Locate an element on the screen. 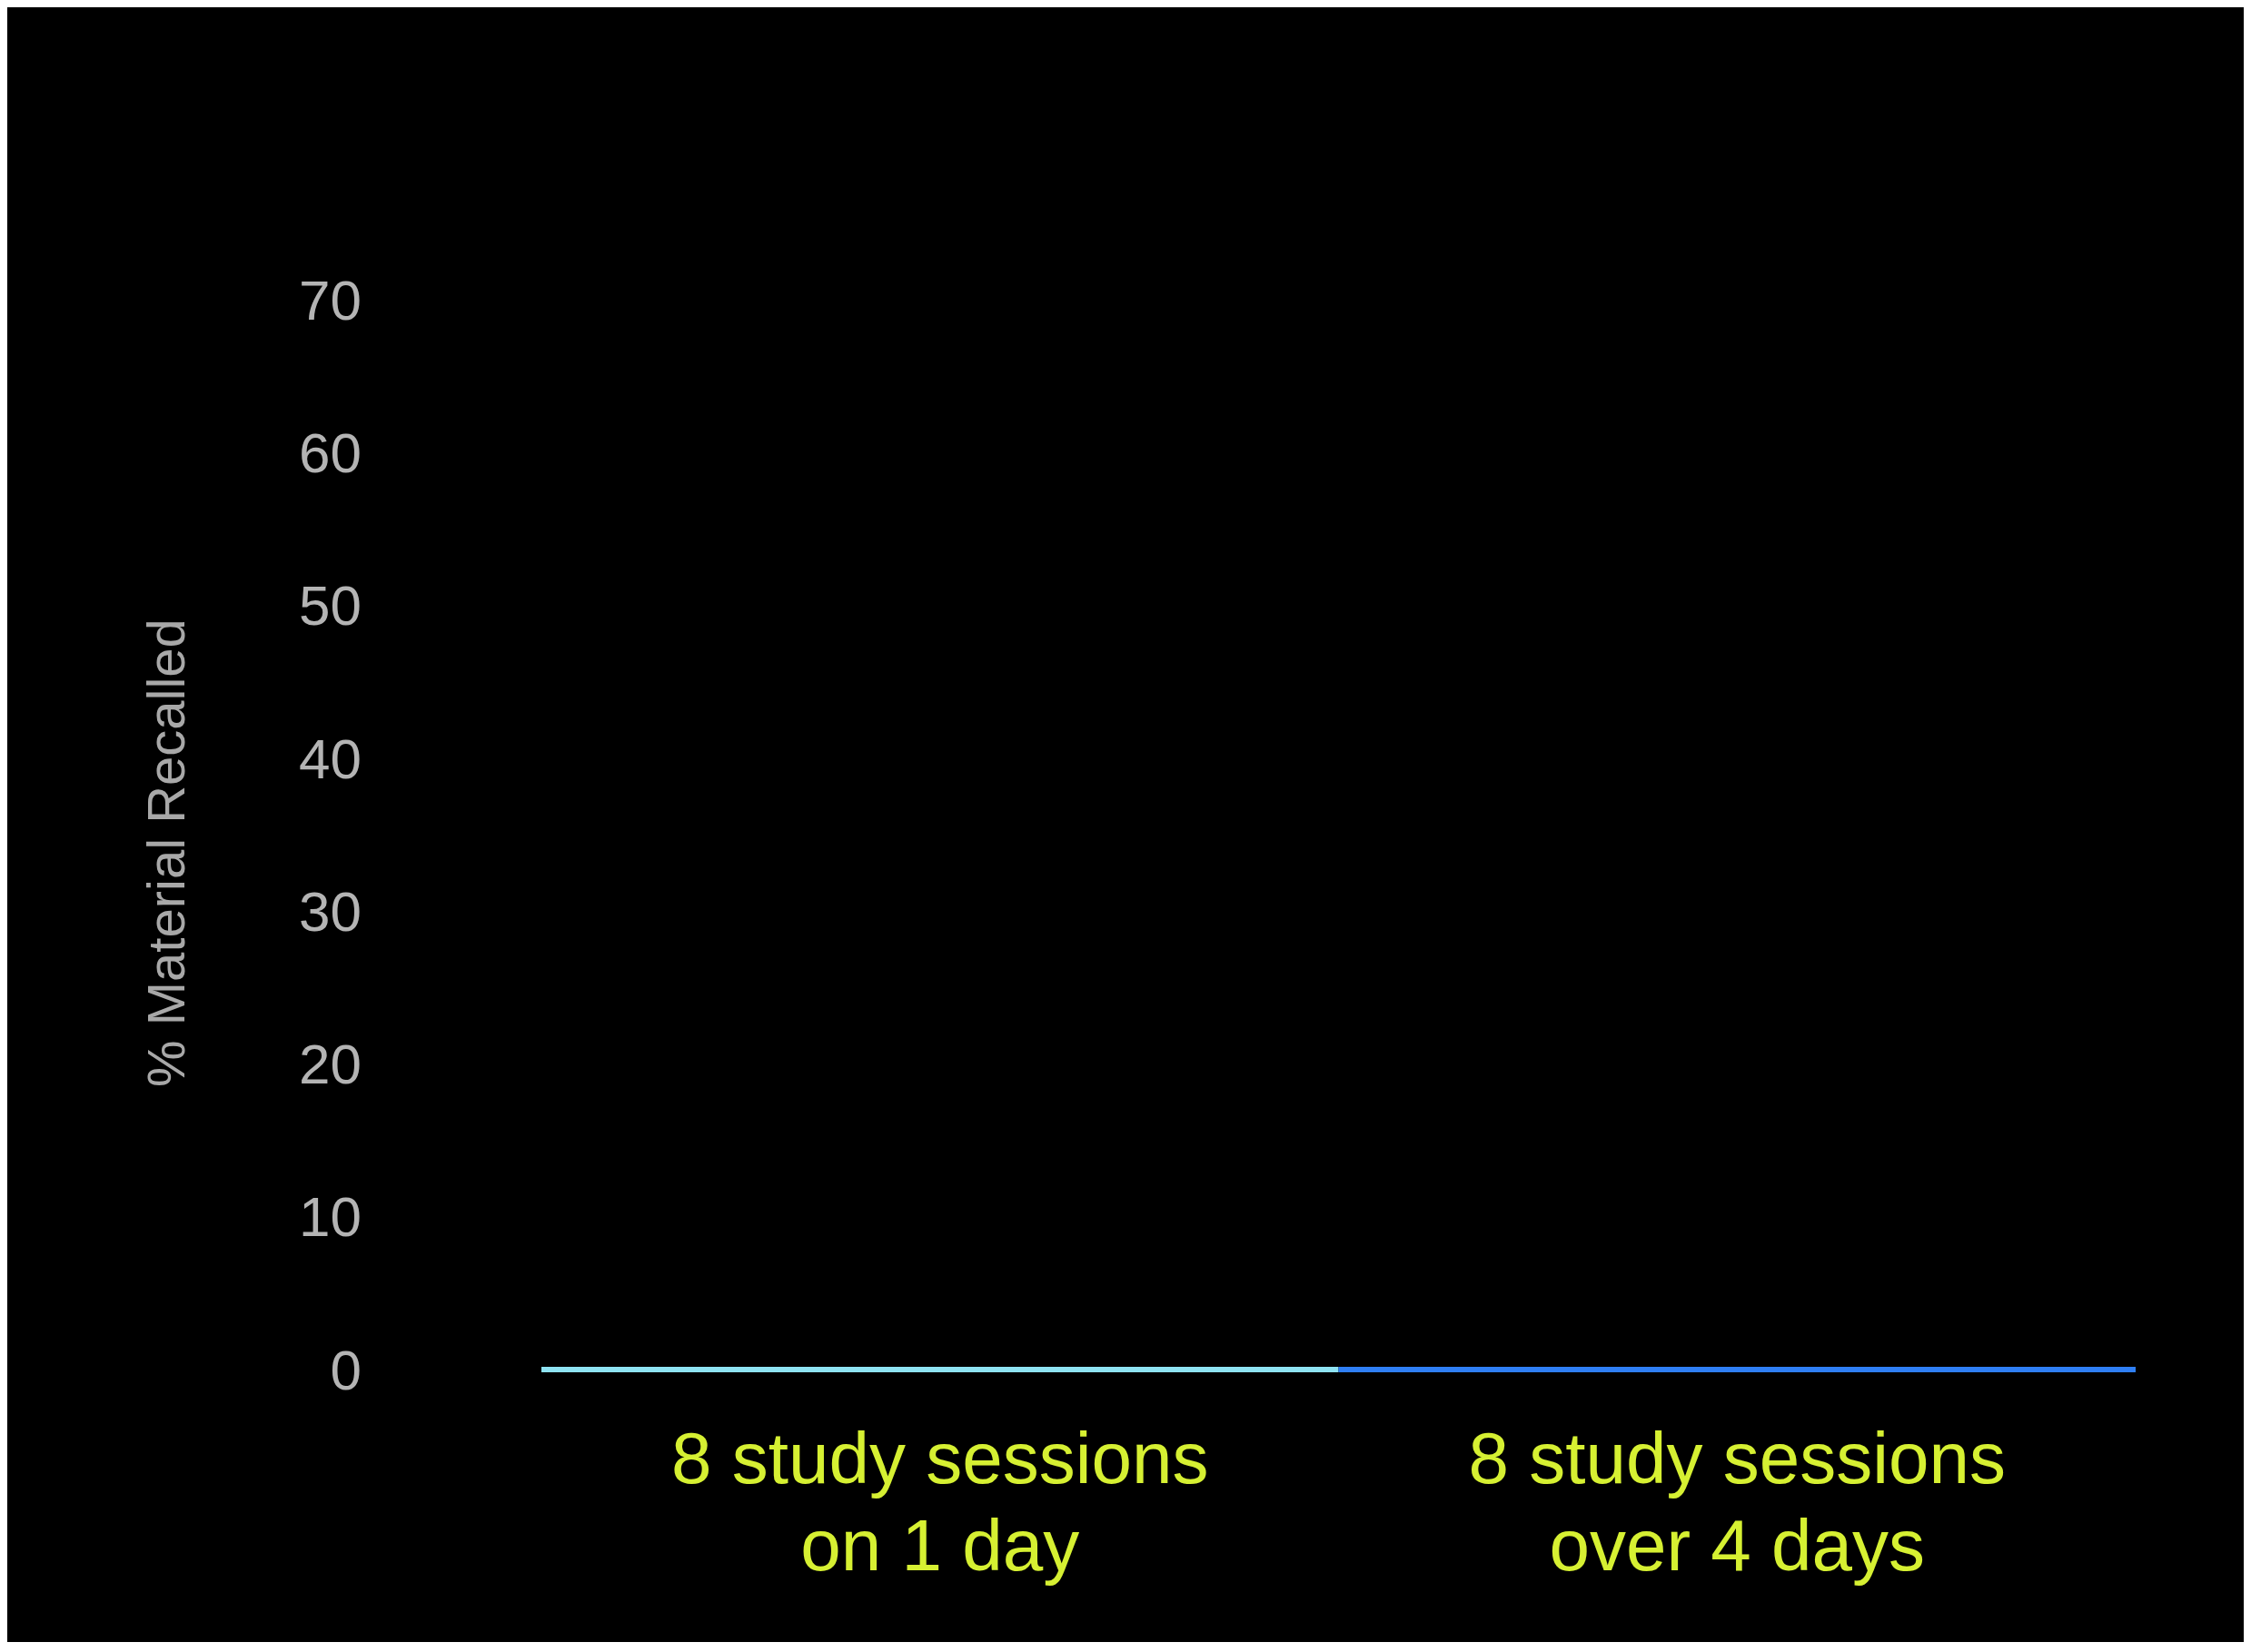 This screenshot has height=1652, width=2251. y-tick-label: 30 is located at coordinates (331, 911).